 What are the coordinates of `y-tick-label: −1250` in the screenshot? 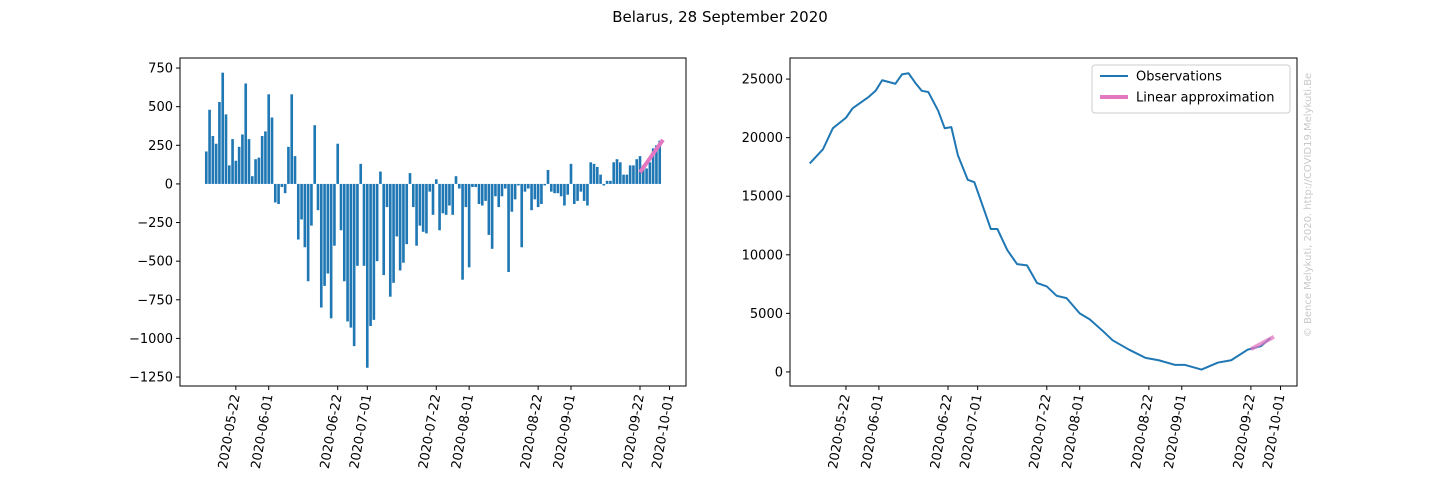 It's located at (151, 378).